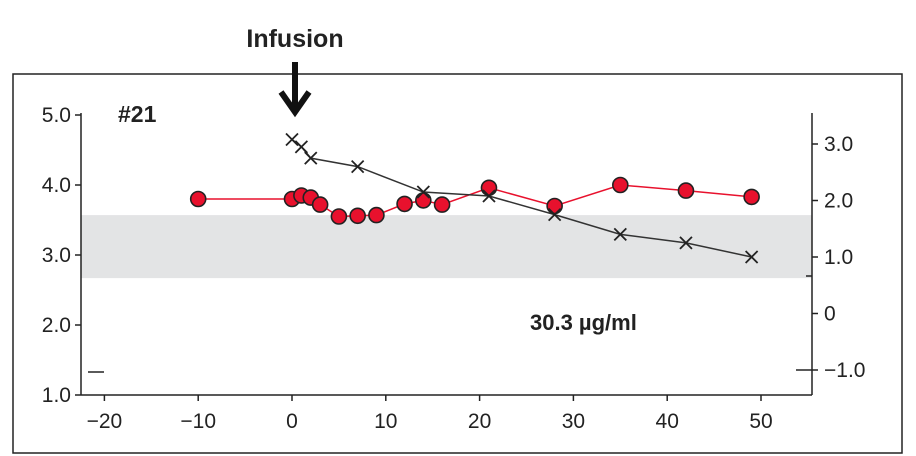 This screenshot has width=916, height=456. What do you see at coordinates (583, 322) in the screenshot?
I see `concentration-label: 30.3 µg/ml` at bounding box center [583, 322].